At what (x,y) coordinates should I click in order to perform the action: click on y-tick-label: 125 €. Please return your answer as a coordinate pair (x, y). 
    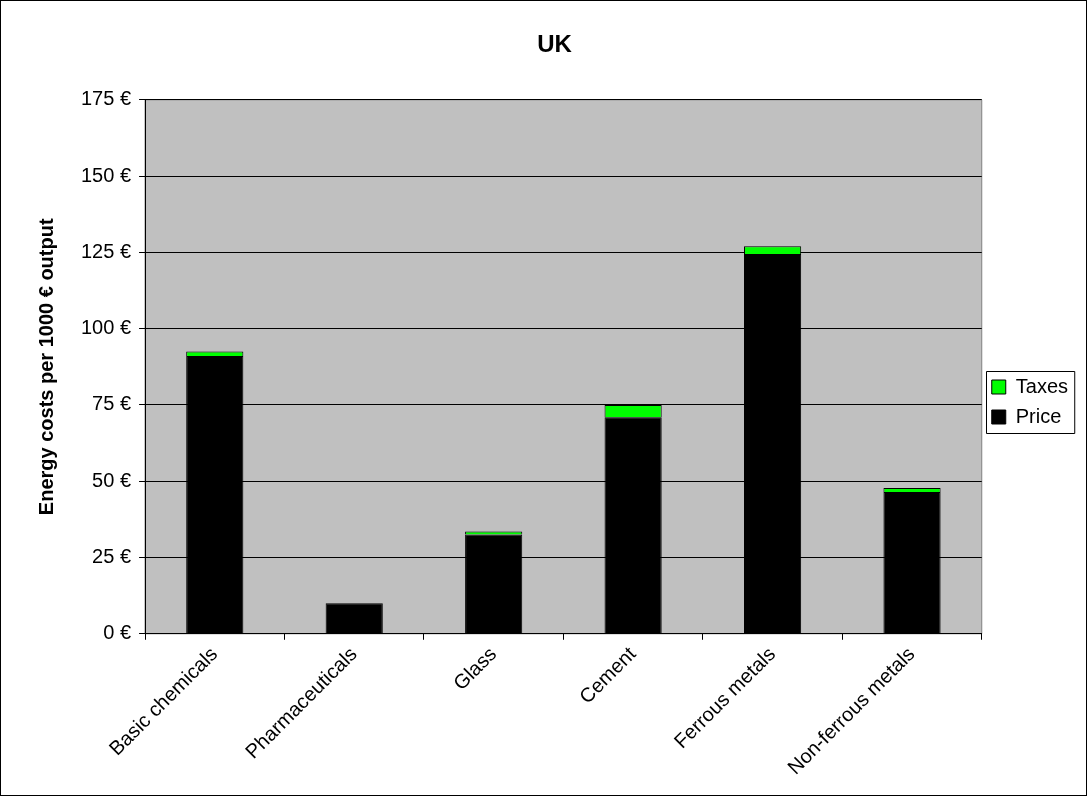
    Looking at the image, I should click on (106, 250).